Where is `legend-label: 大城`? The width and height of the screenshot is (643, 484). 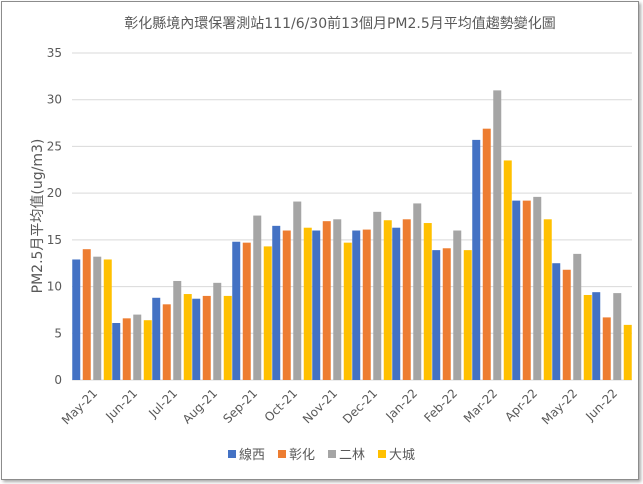 legend-label: 大城 is located at coordinates (402, 455).